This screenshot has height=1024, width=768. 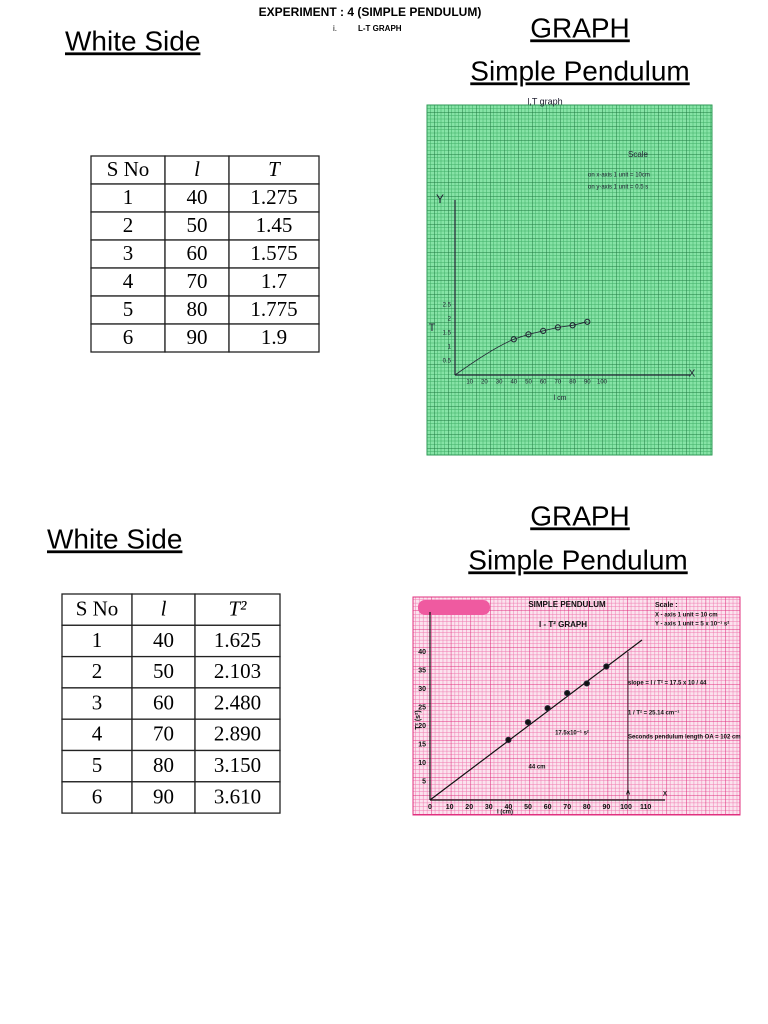 What do you see at coordinates (544, 101) in the screenshot?
I see `graph-annotation: l,T graph` at bounding box center [544, 101].